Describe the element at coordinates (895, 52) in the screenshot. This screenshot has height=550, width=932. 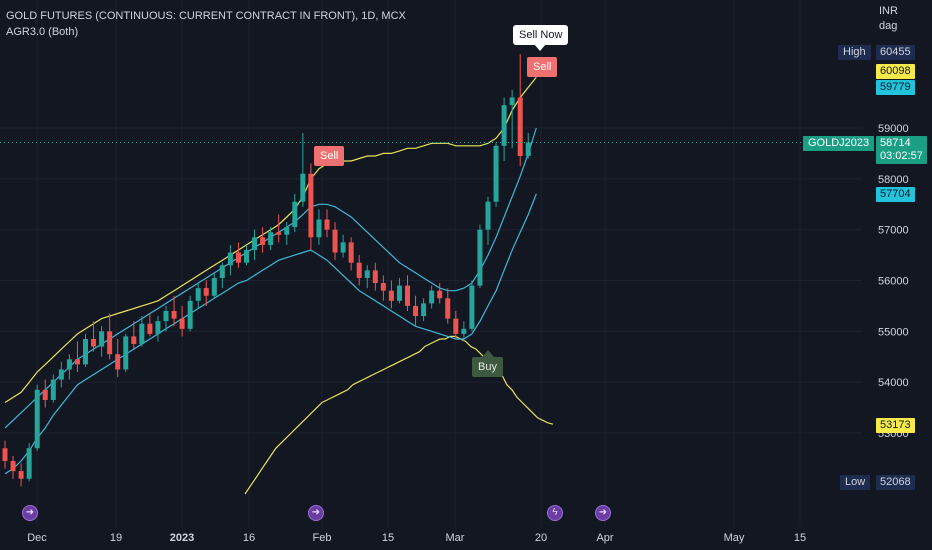
I see `high-value-tag: 60455` at that location.